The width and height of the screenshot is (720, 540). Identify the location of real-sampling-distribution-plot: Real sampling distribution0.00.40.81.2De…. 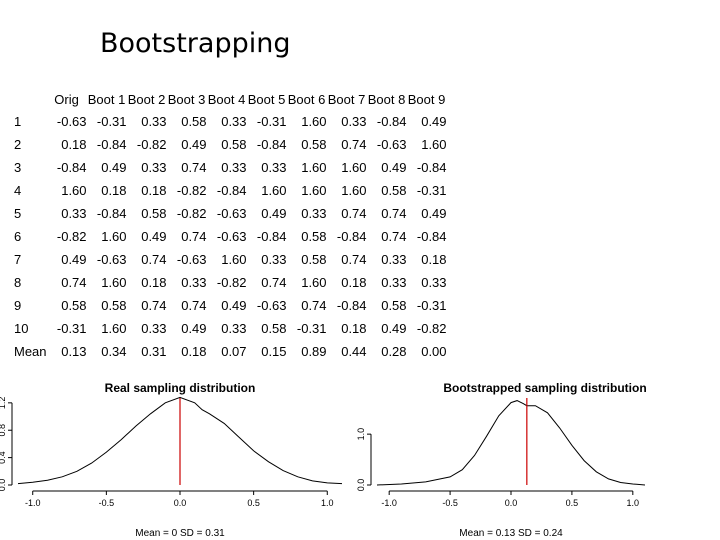
(171, 460).